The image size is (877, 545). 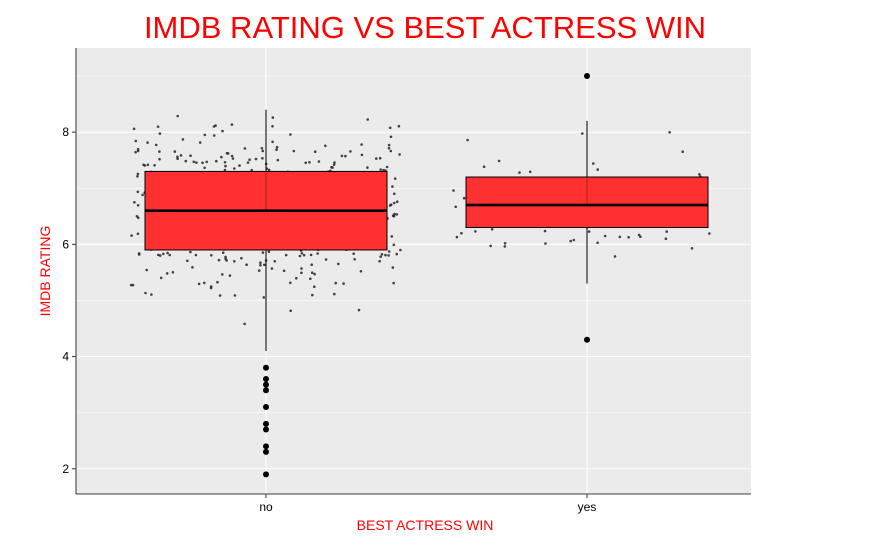 I want to click on x-tick-label-no: no, so click(x=266, y=507).